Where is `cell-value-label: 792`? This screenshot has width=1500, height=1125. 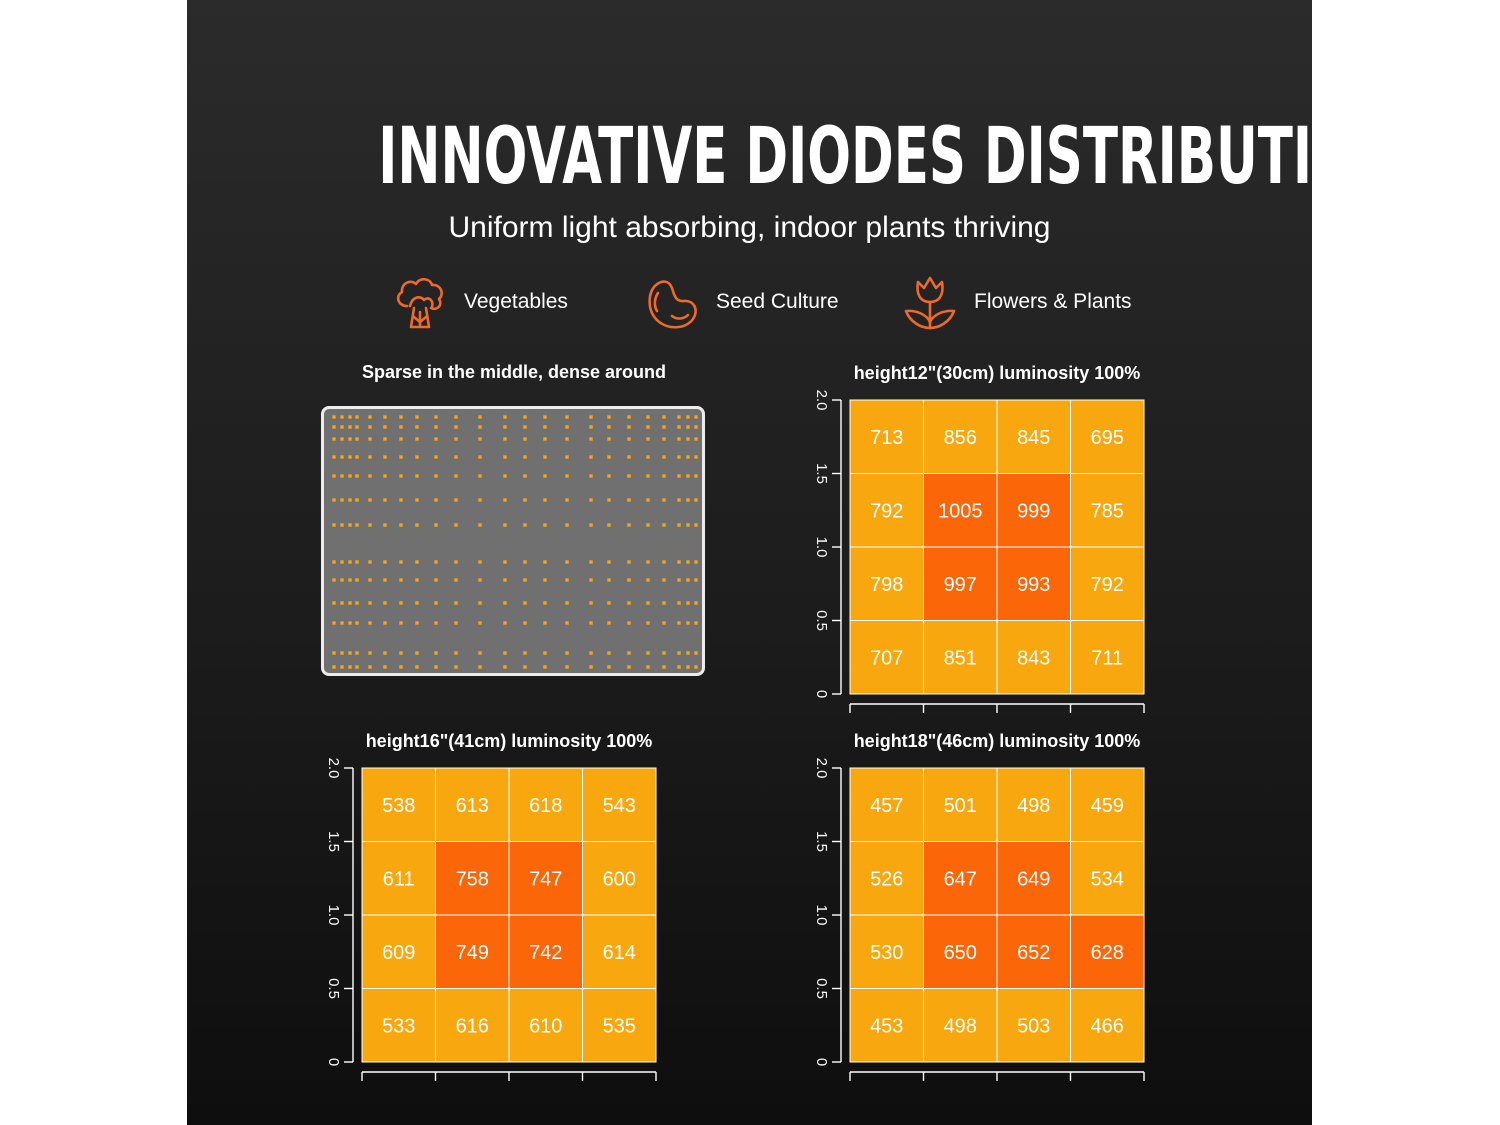 cell-value-label: 792 is located at coordinates (886, 511).